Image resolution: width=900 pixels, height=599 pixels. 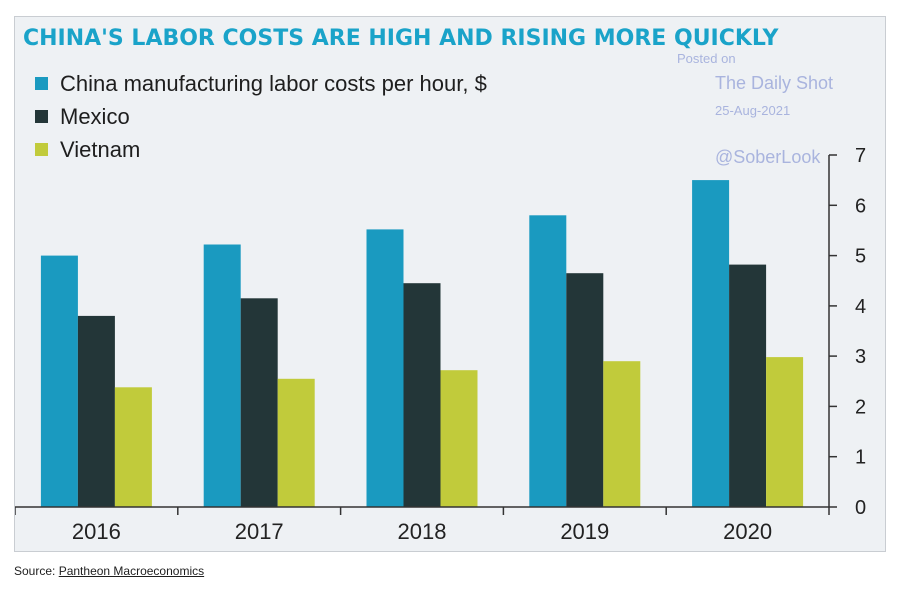 I want to click on source-note: Source: Pantheon Macroeconomics, so click(x=109, y=571).